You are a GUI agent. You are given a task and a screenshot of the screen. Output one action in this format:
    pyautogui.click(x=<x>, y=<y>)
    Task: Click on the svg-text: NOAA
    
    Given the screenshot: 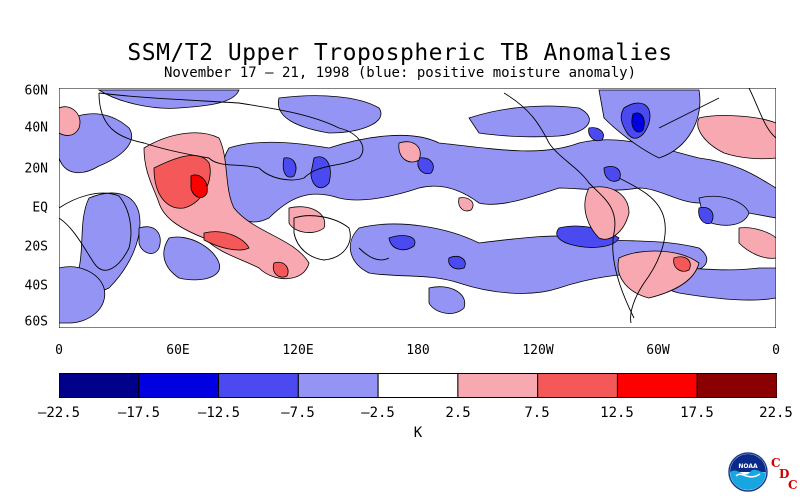 What is the action you would take?
    pyautogui.click(x=748, y=466)
    